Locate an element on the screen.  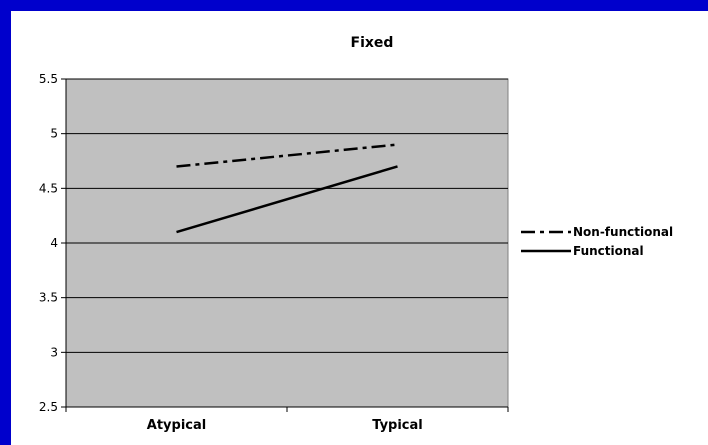
chart-title: Fixed is located at coordinates (372, 43).